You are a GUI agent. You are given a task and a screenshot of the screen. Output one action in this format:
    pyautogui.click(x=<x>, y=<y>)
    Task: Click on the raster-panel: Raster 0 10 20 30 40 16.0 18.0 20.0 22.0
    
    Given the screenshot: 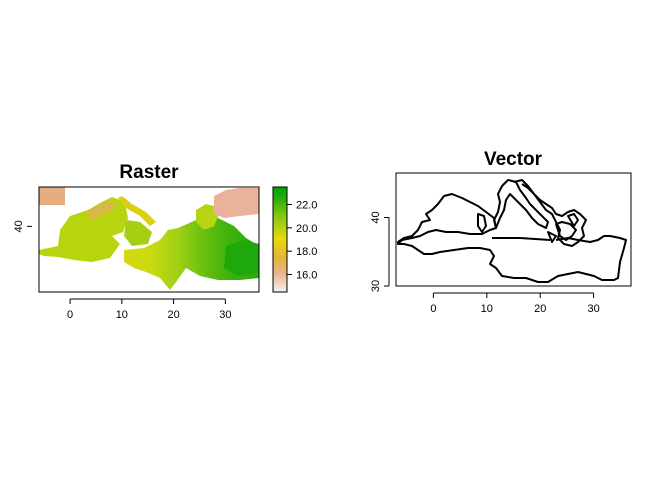 What is the action you would take?
    pyautogui.click(x=165, y=241)
    